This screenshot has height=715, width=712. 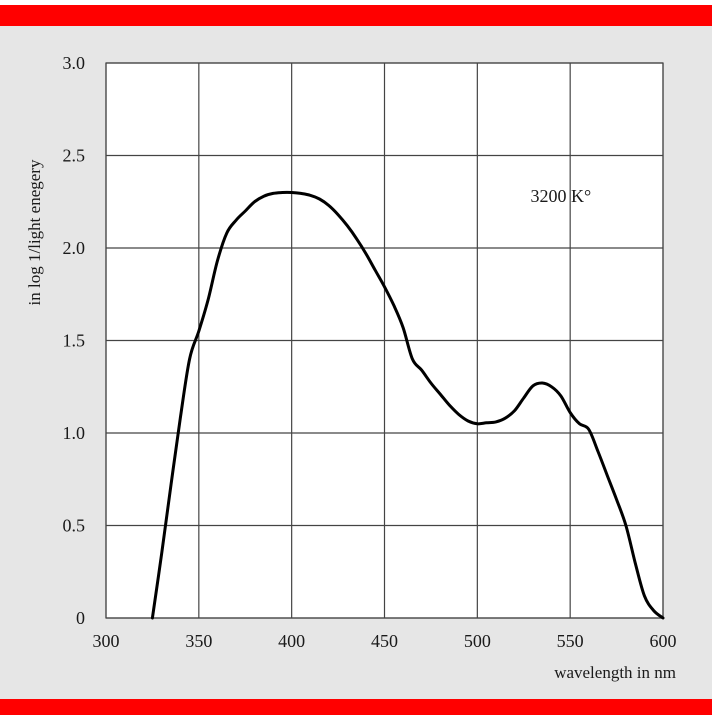 I want to click on y-tick-label: 1.5, so click(x=74, y=341).